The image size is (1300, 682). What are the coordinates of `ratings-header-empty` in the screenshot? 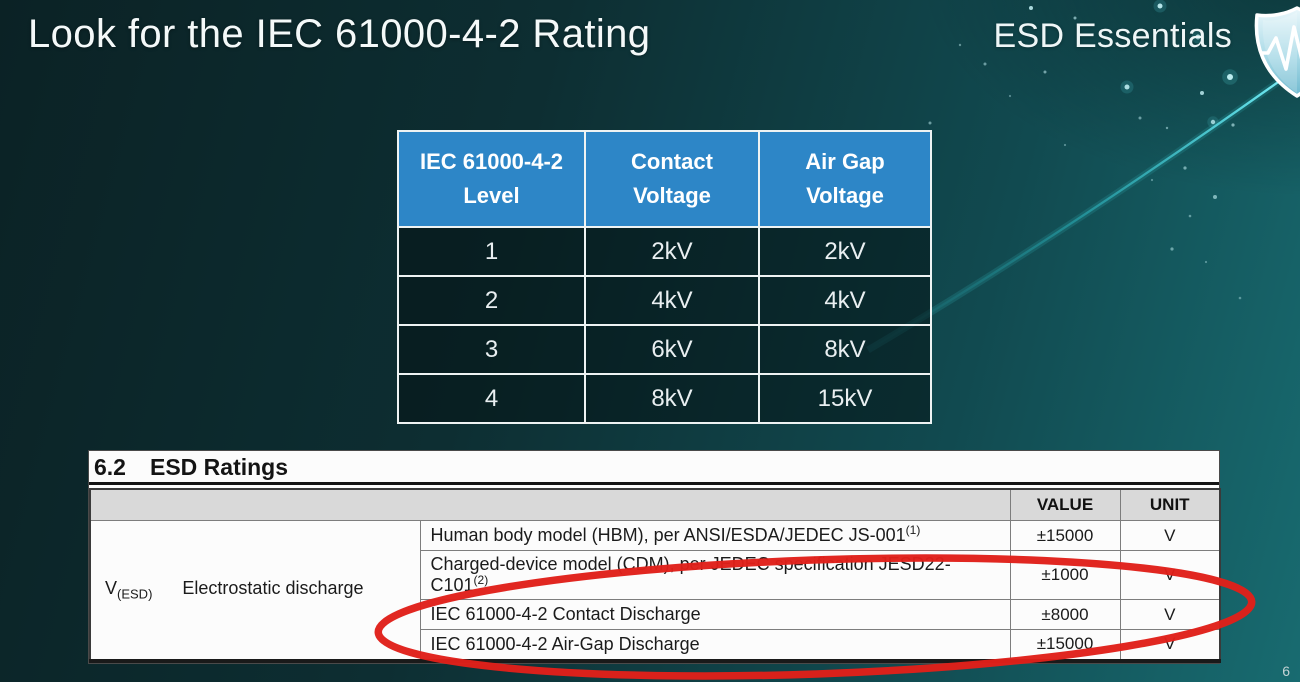 It's located at (550, 504).